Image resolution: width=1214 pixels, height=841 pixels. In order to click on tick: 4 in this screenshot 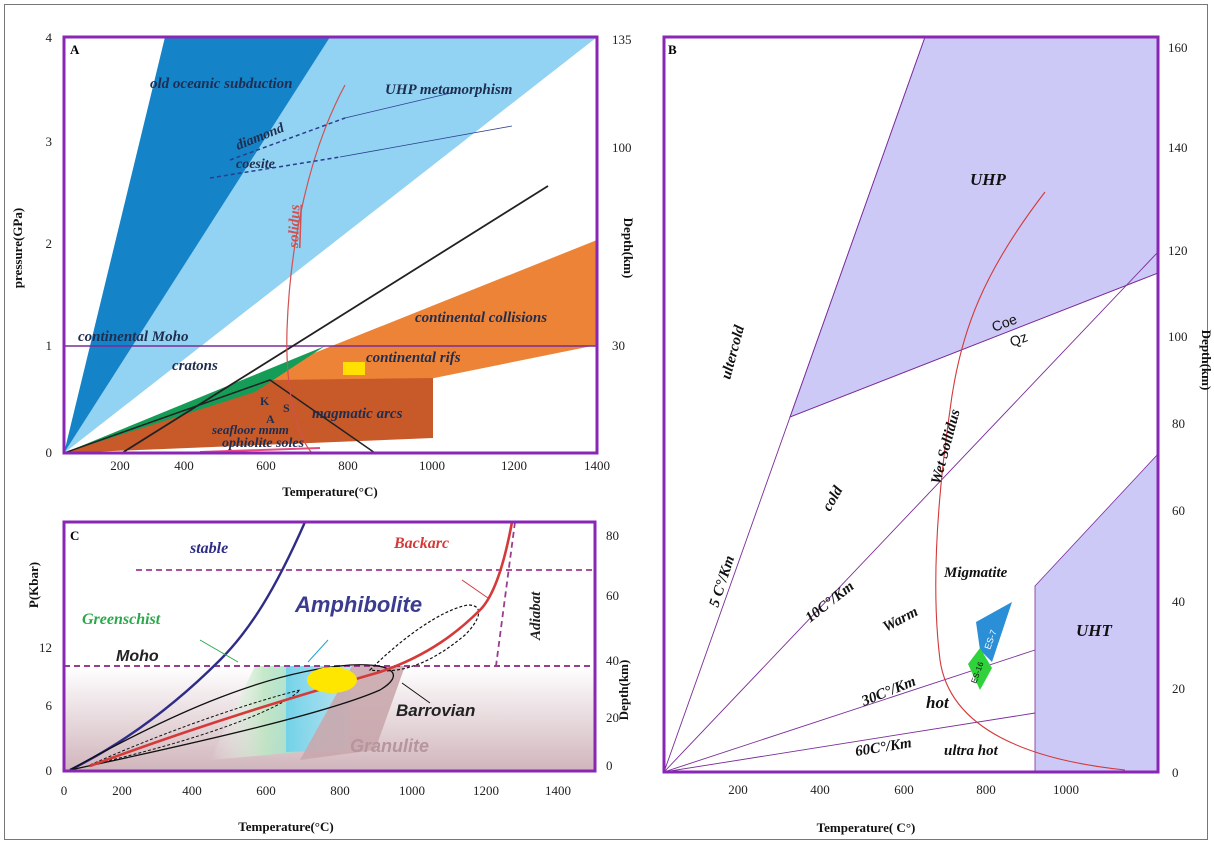, I will do `click(49, 37)`.